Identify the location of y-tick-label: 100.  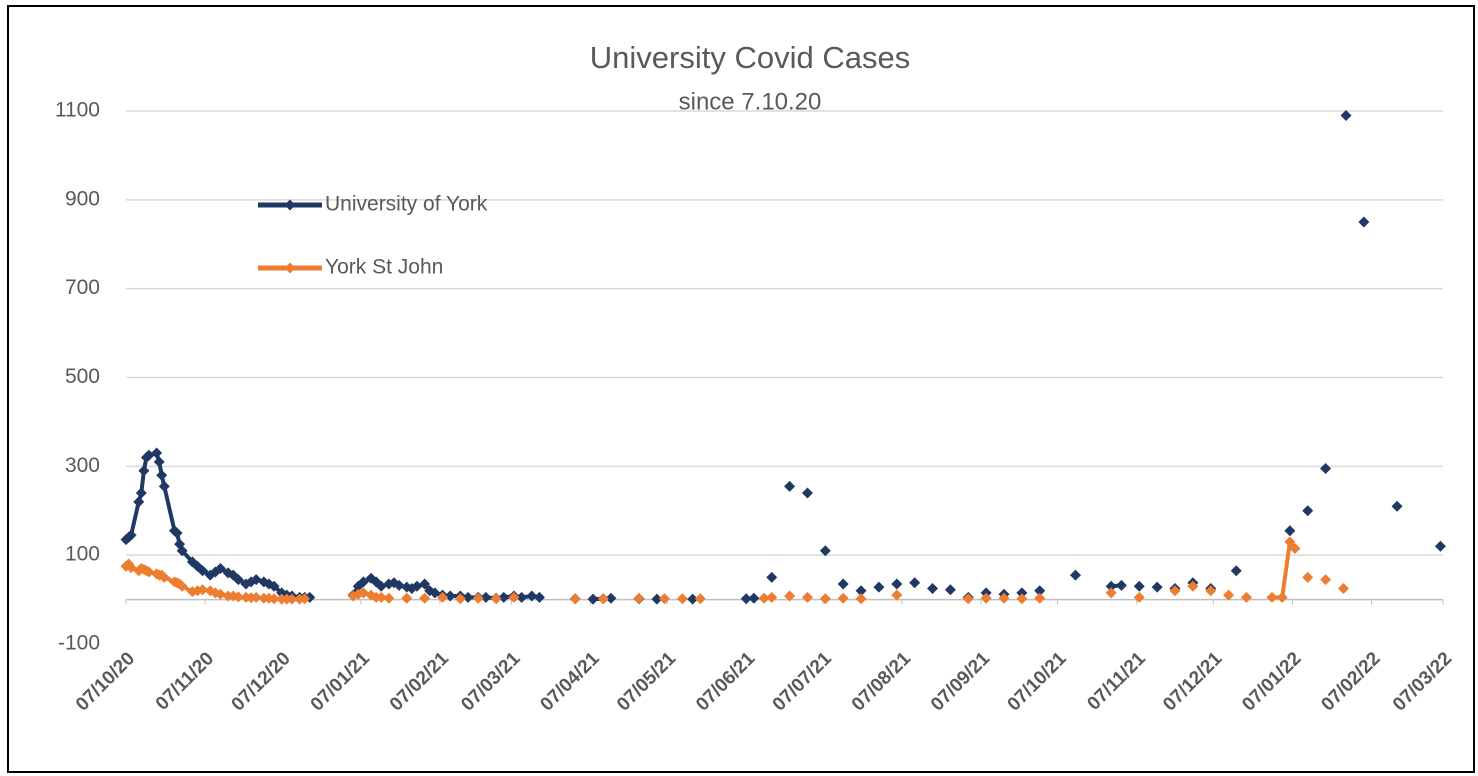
(82, 554).